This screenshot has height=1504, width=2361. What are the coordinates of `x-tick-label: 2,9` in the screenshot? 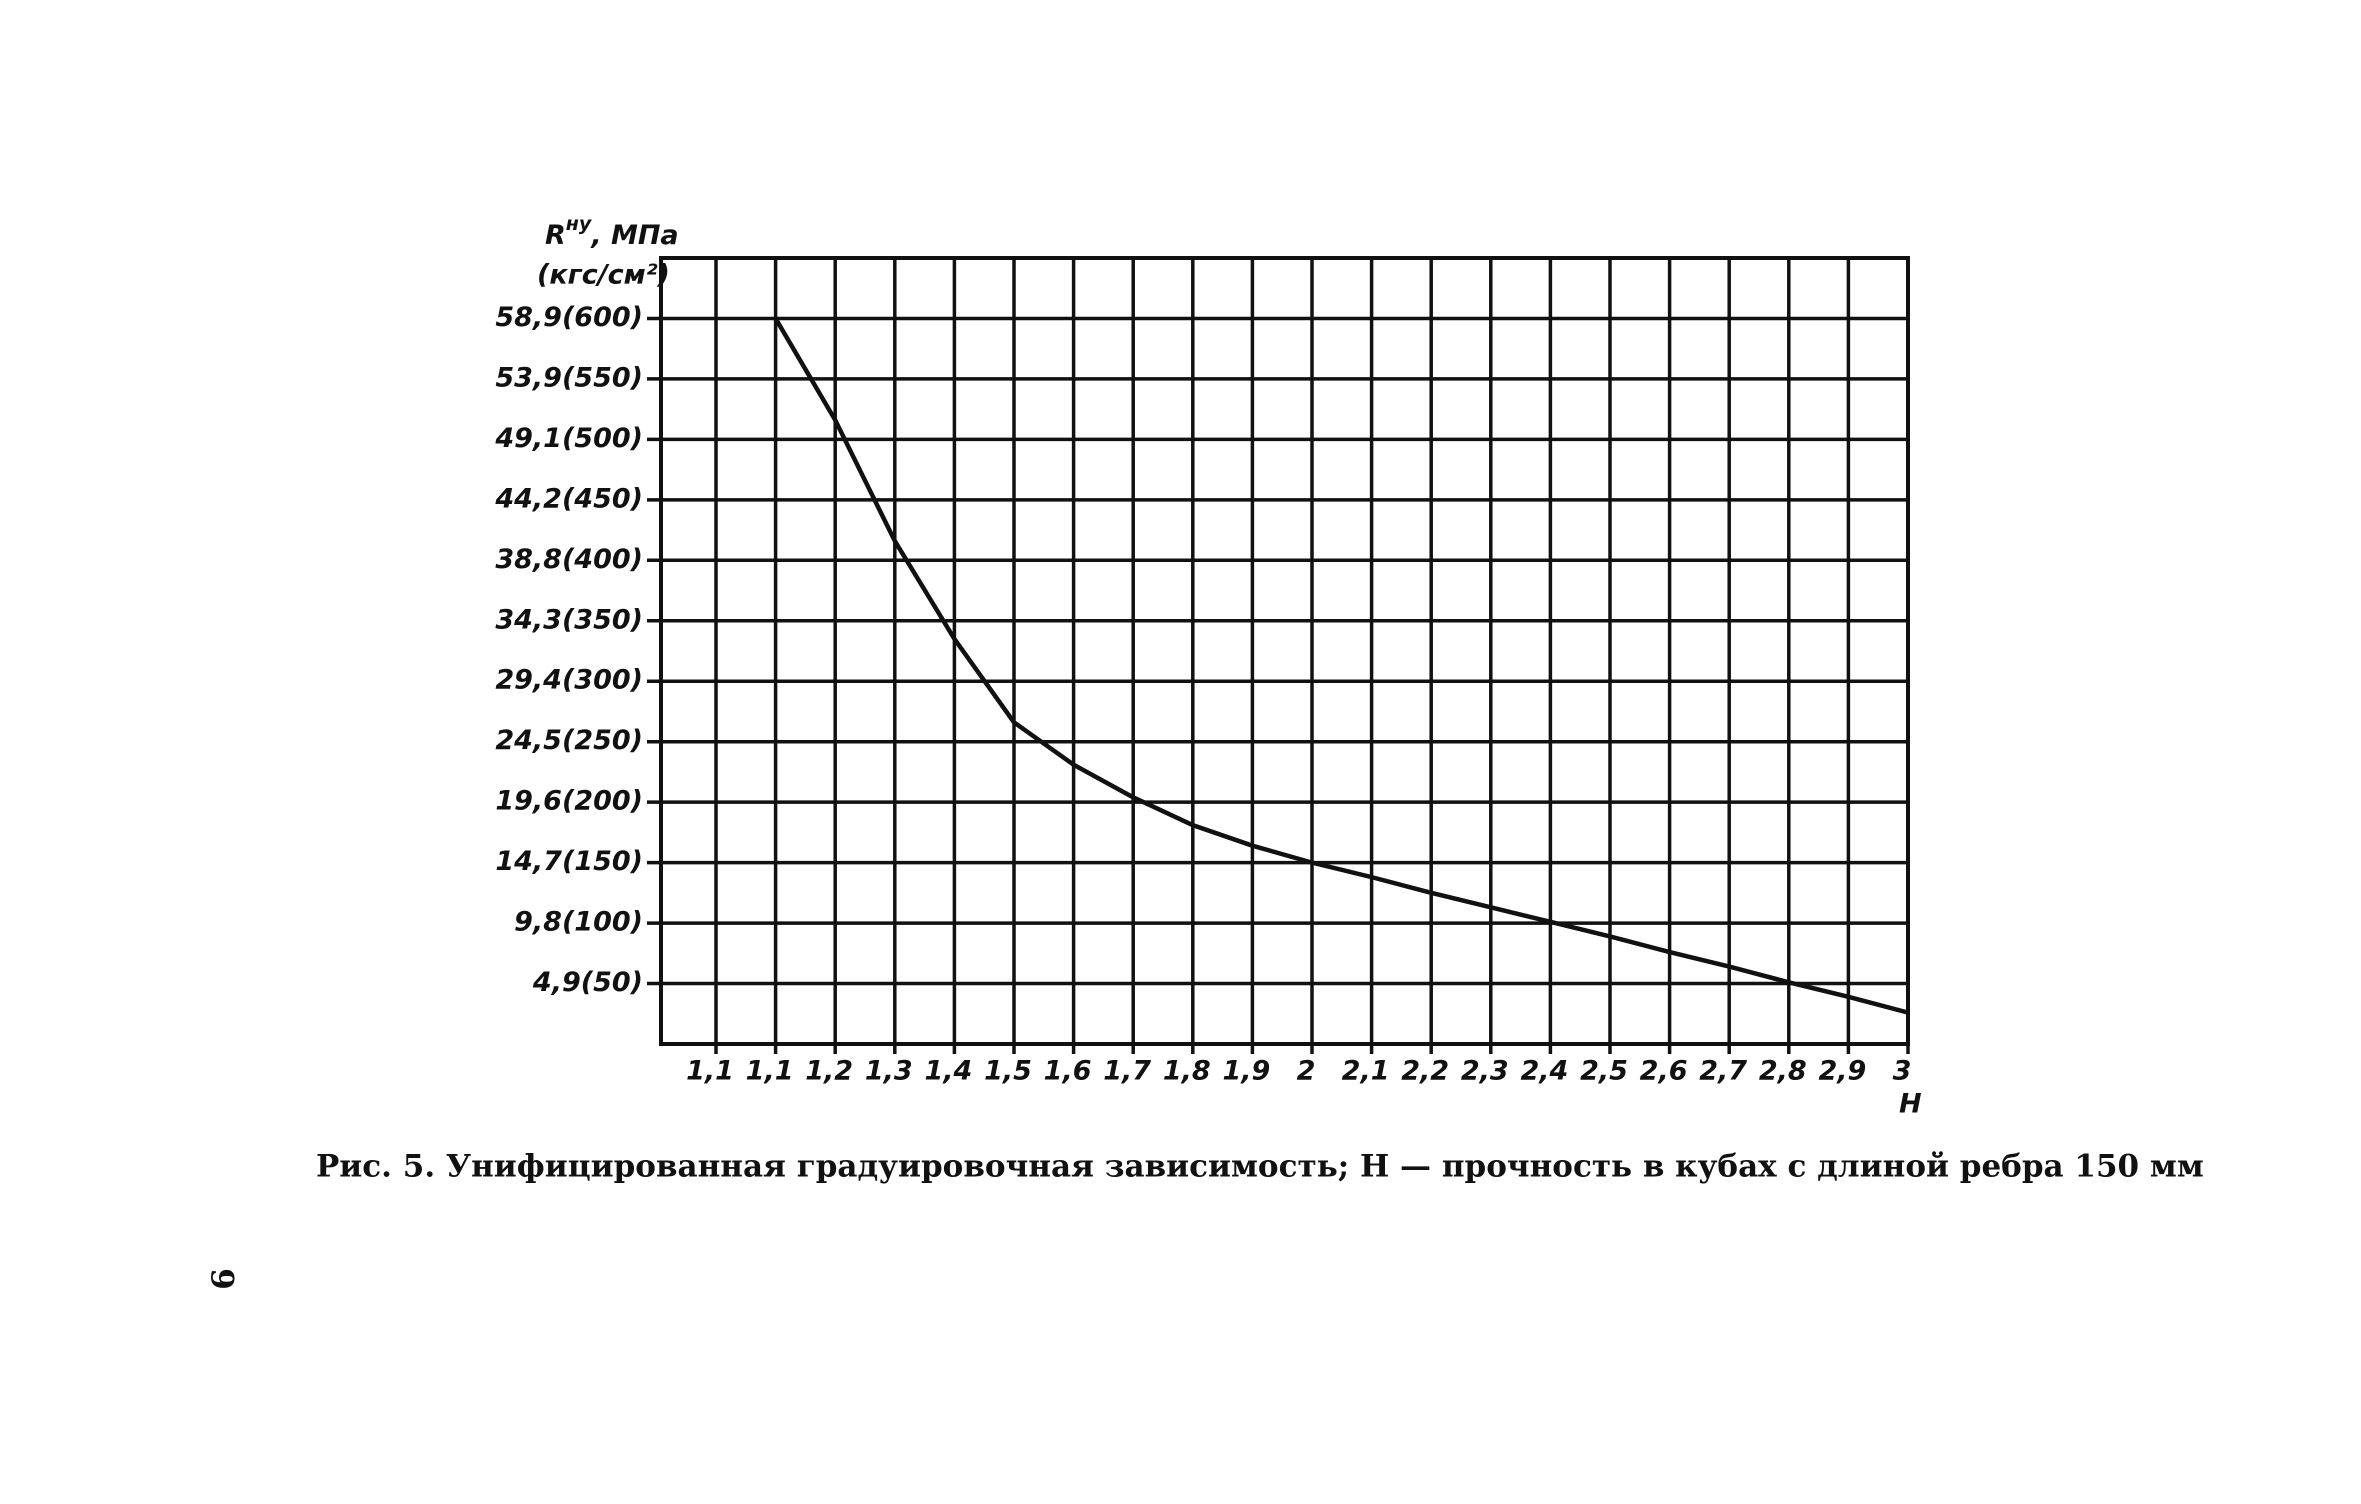 It's located at (1842, 1071).